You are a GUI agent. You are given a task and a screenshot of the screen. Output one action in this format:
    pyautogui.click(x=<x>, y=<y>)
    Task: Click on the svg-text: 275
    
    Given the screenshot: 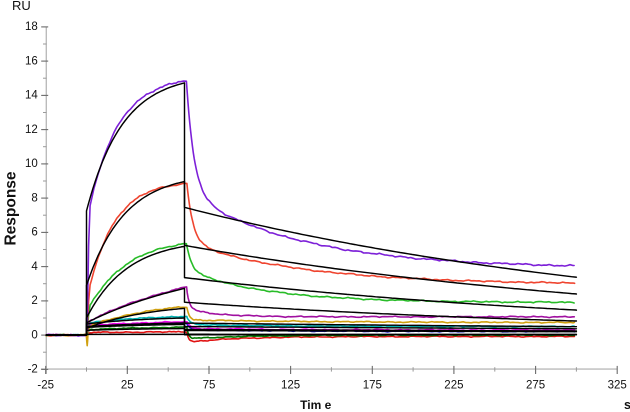 What is the action you would take?
    pyautogui.click(x=535, y=386)
    